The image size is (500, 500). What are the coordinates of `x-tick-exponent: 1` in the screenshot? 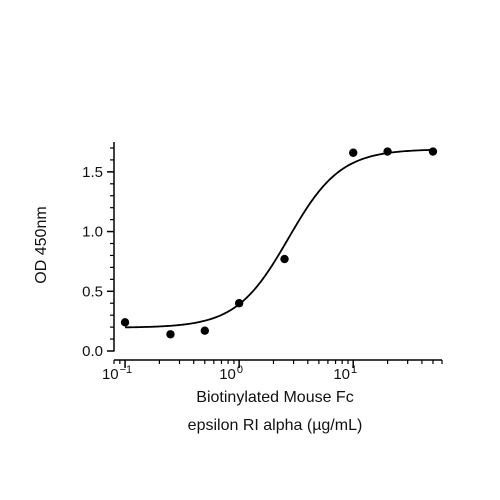 It's located at (354, 370).